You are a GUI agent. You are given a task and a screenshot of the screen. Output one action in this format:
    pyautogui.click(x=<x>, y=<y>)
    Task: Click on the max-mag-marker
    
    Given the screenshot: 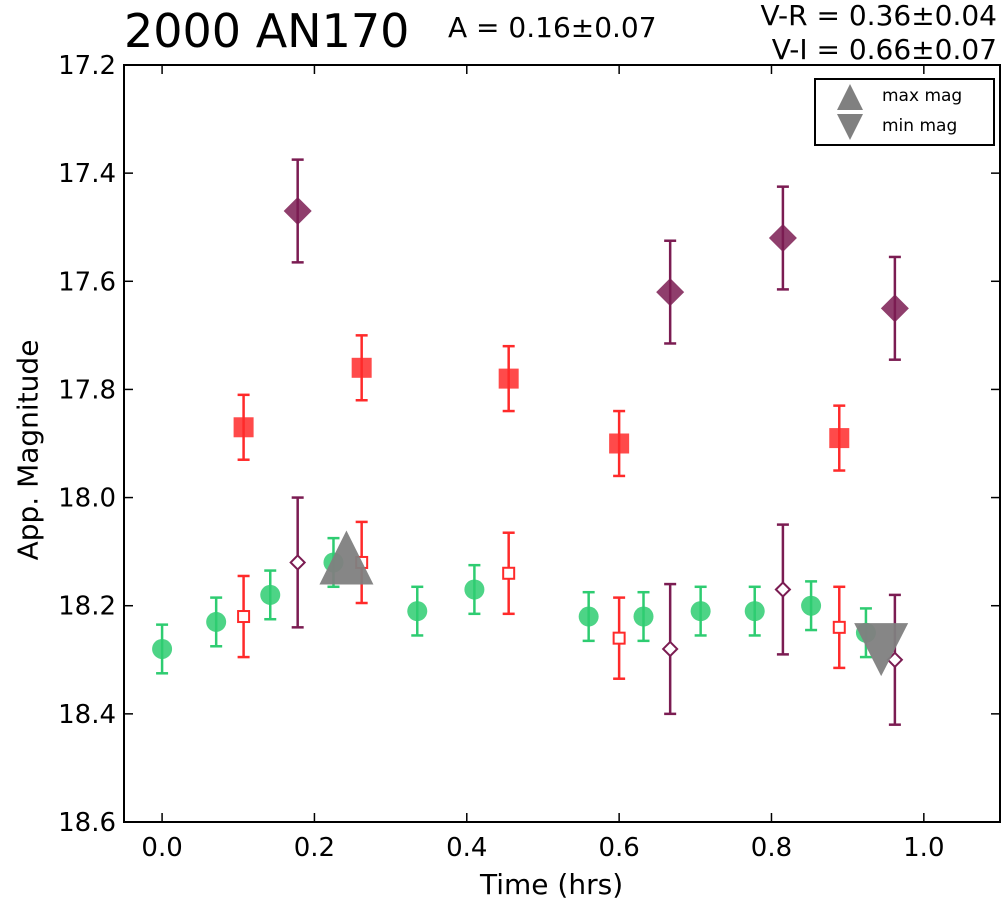 What is the action you would take?
    pyautogui.click(x=346, y=557)
    